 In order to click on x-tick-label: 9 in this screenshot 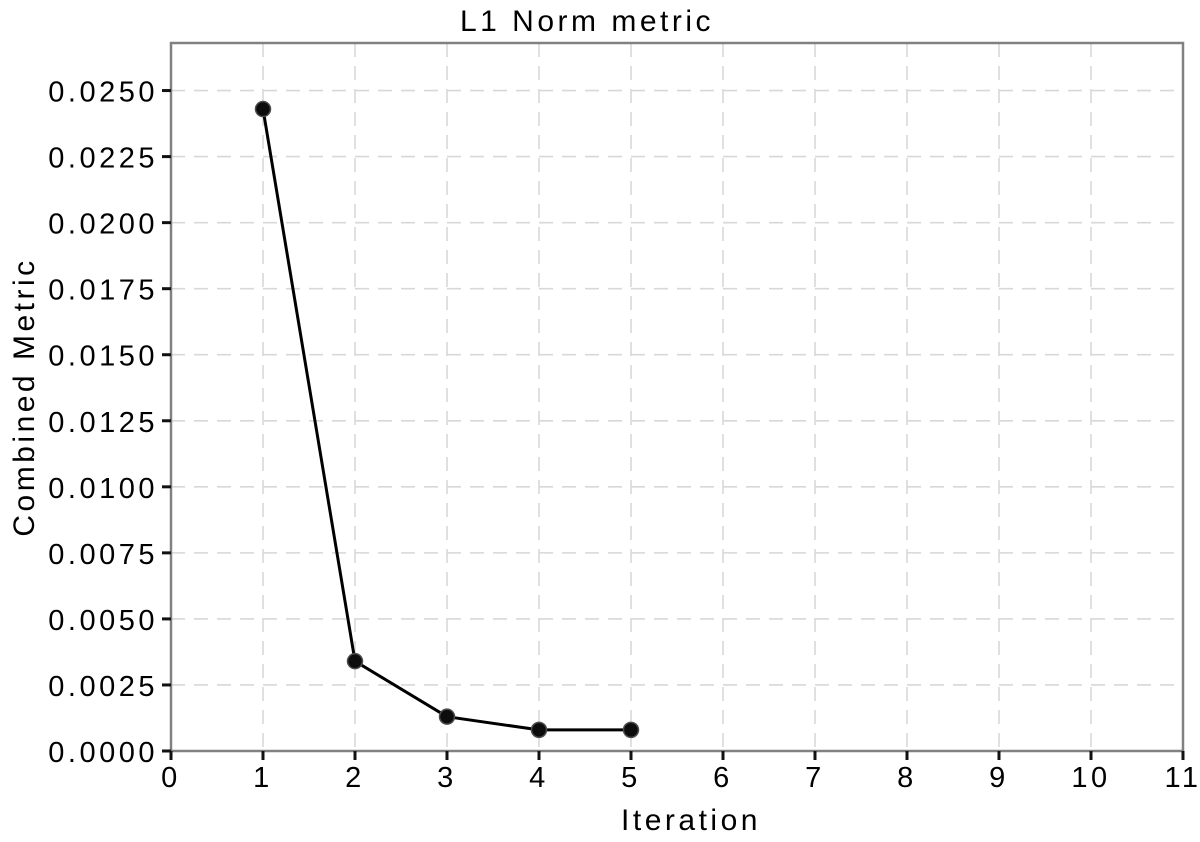, I will do `click(999, 778)`.